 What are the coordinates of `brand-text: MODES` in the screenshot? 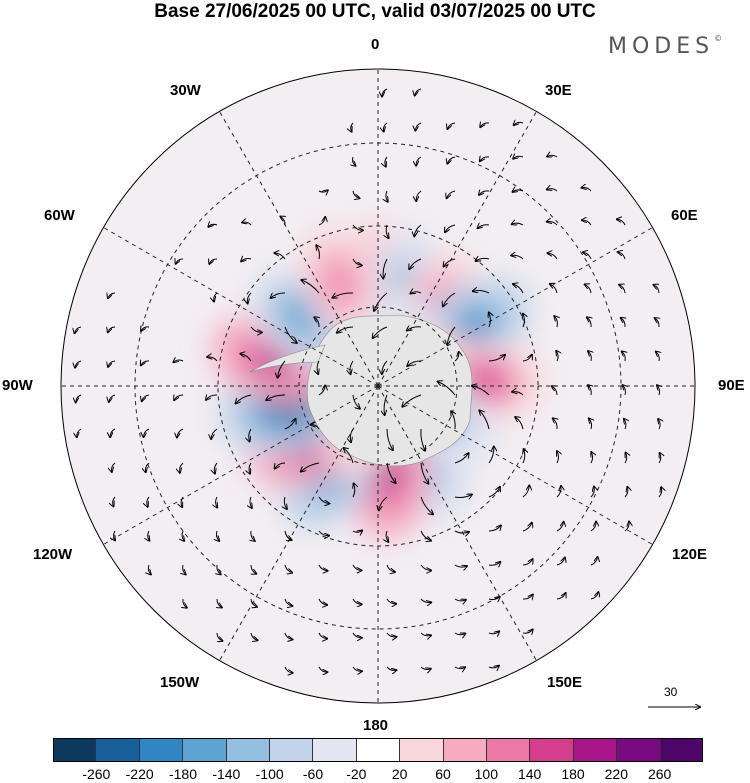 It's located at (661, 46).